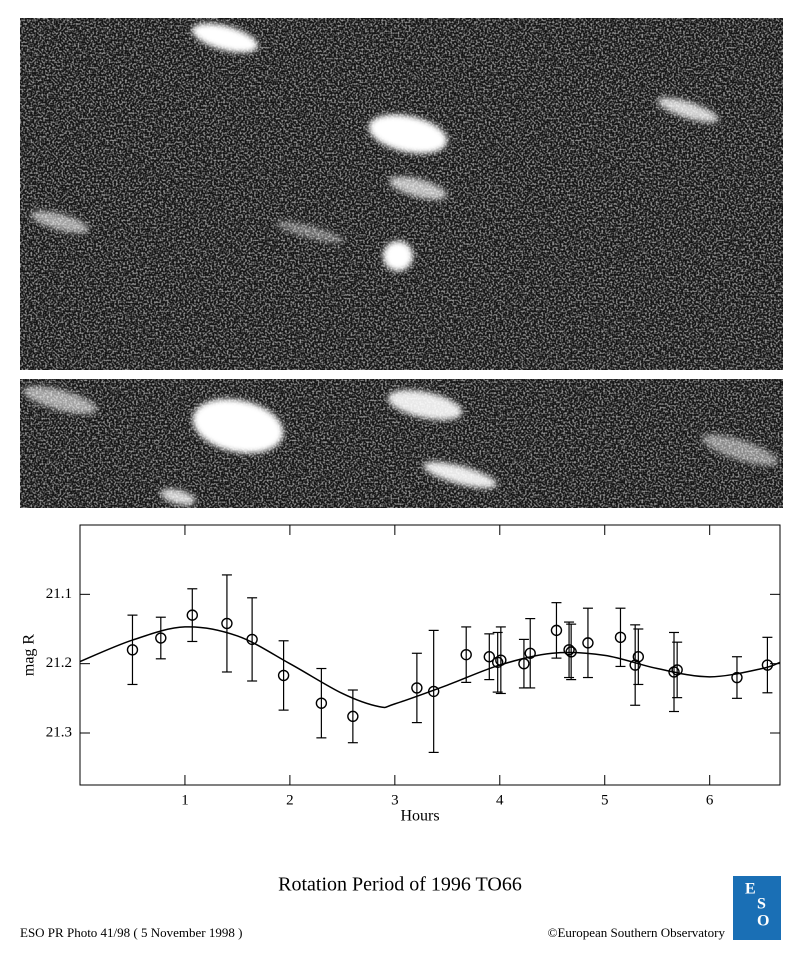 This screenshot has height=960, width=800. Describe the element at coordinates (185, 800) in the screenshot. I see `x-tick-label: 1` at that location.